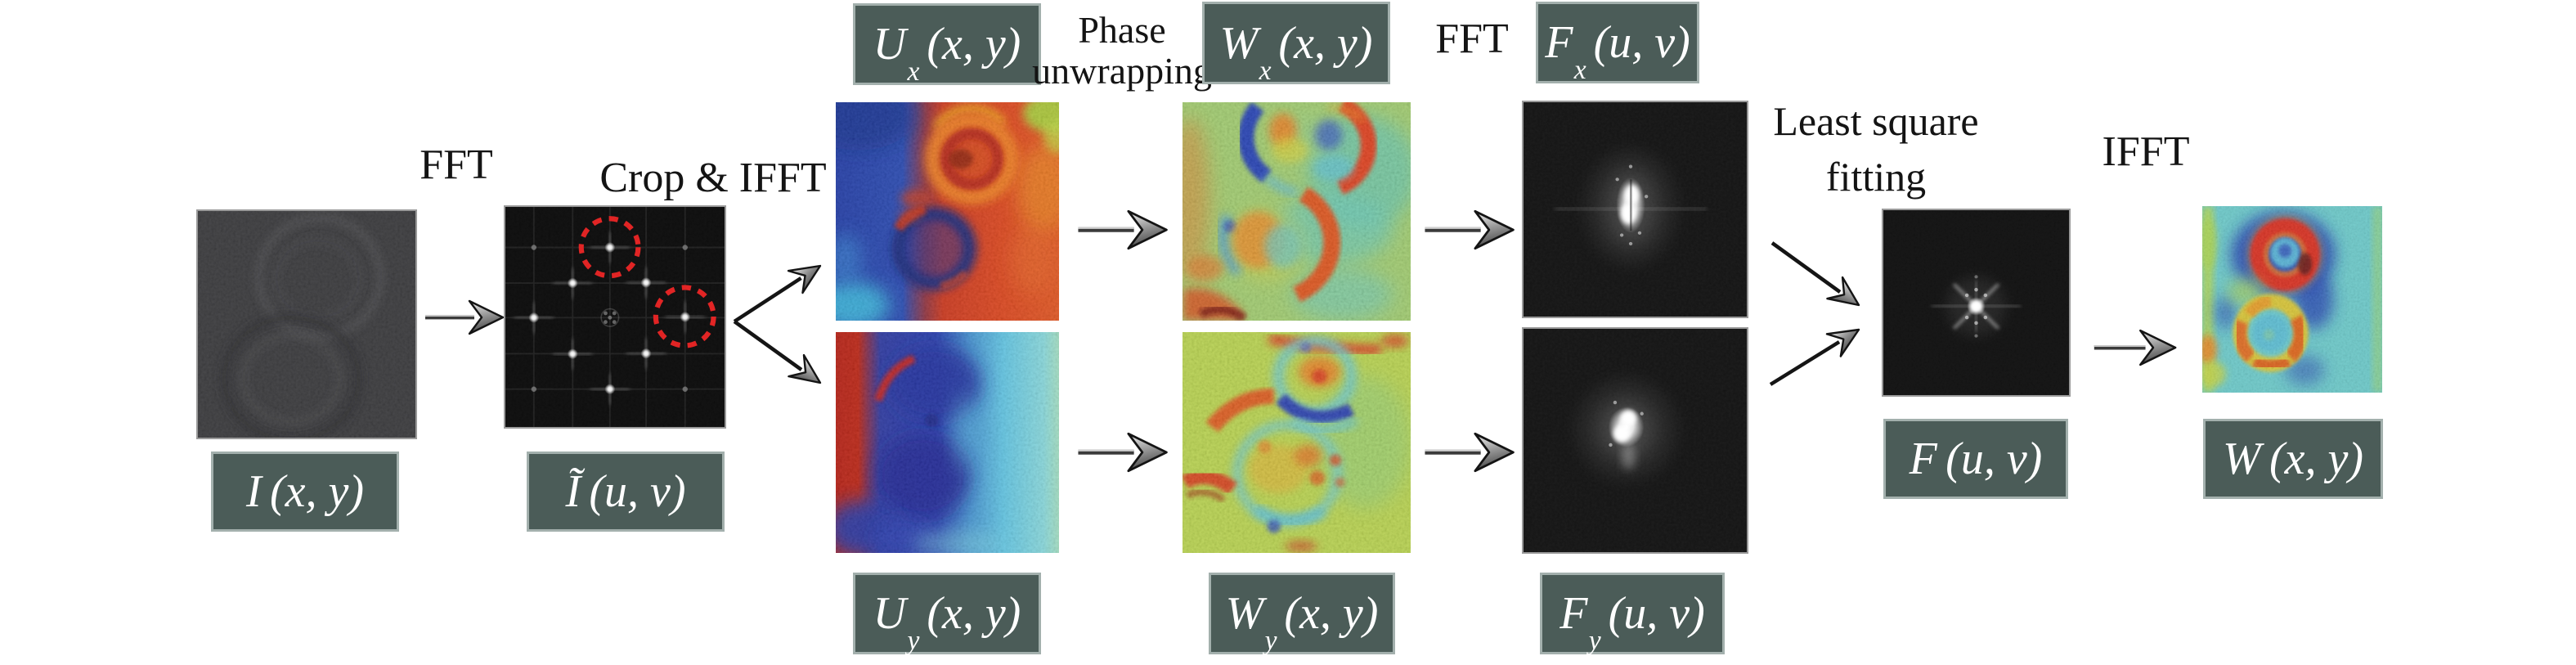 The image size is (2576, 665). What do you see at coordinates (573, 491) in the screenshot?
I see `label-itilde-symbol: Ĩ` at bounding box center [573, 491].